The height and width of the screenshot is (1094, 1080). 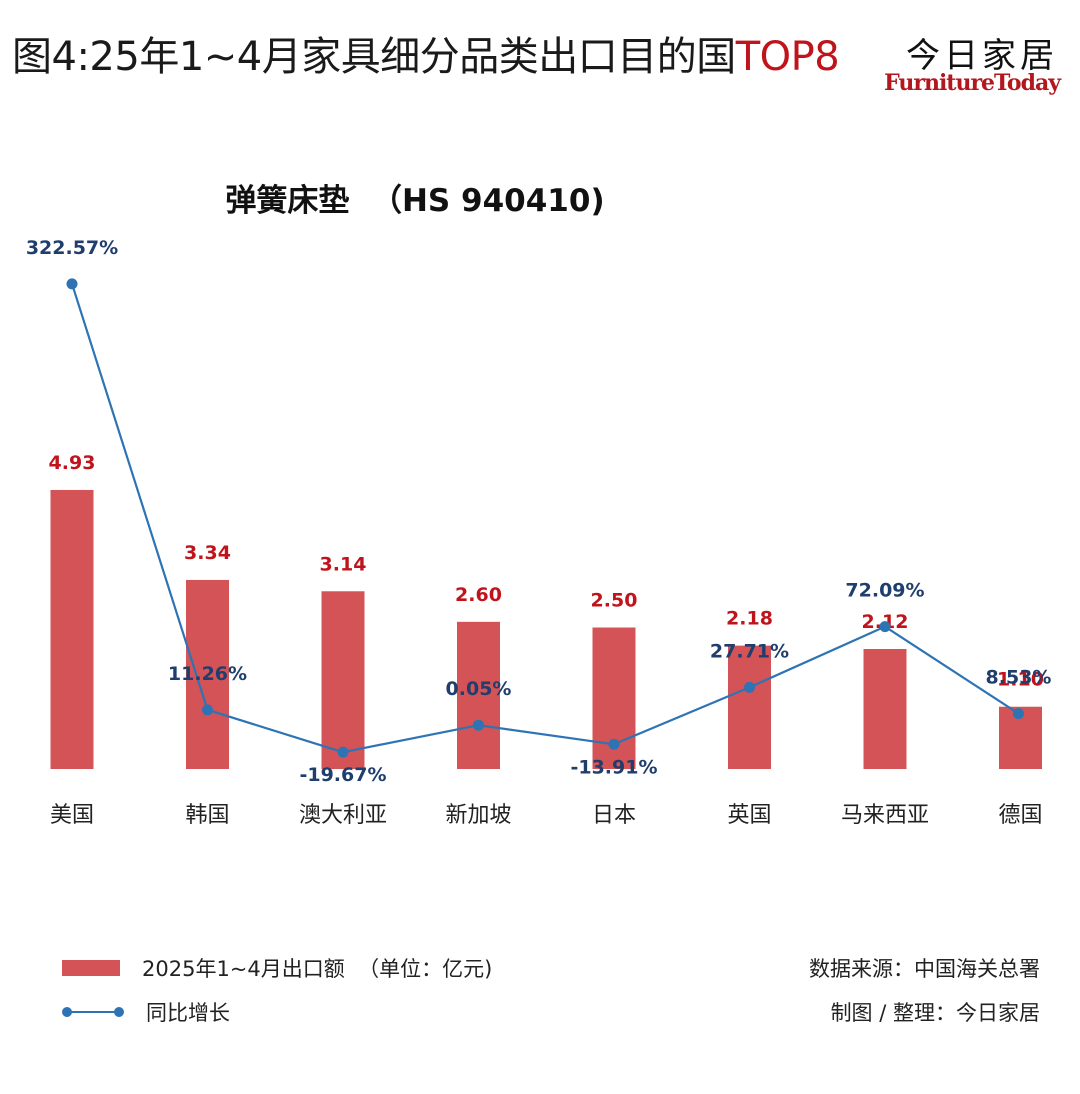 What do you see at coordinates (614, 601) in the screenshot?
I see `bar-label-5: 2.50` at bounding box center [614, 601].